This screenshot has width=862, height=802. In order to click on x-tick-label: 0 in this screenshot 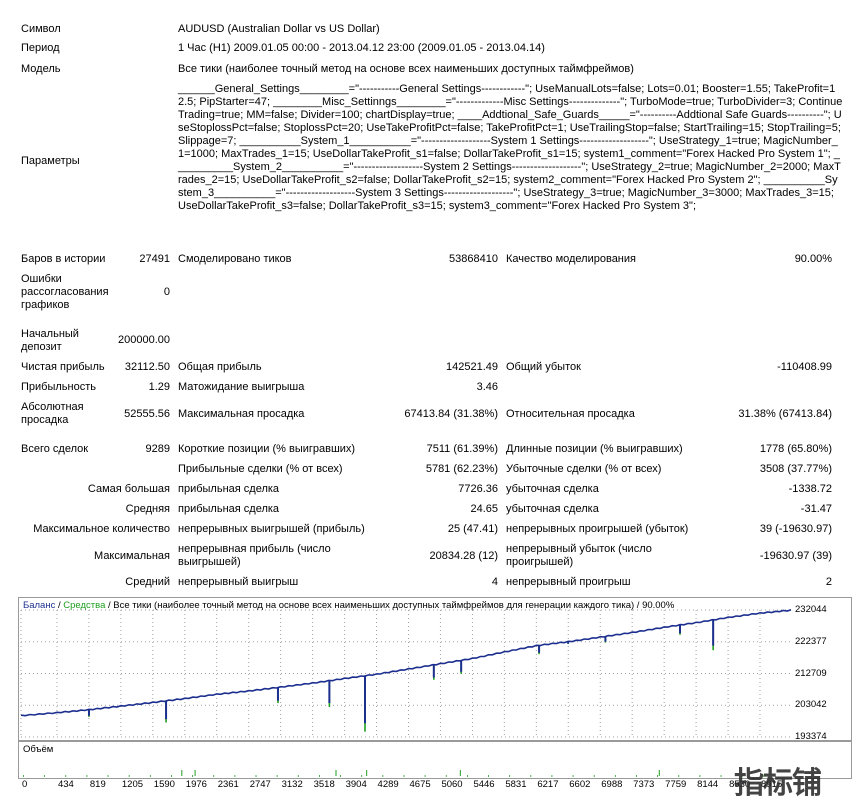, I will do `click(25, 784)`.